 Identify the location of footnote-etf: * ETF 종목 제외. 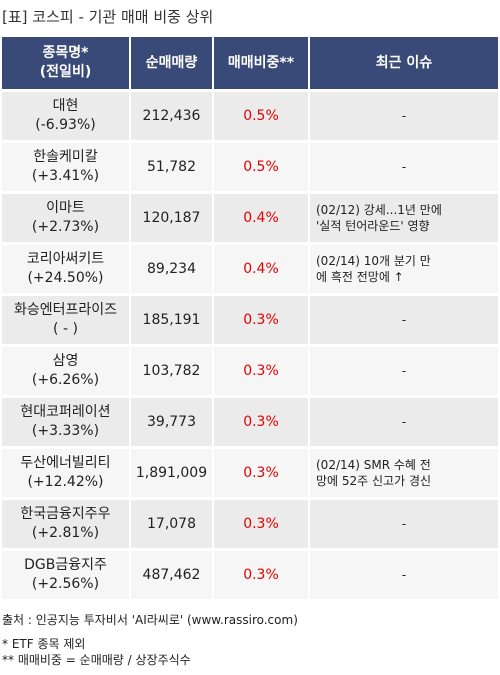
(44, 644).